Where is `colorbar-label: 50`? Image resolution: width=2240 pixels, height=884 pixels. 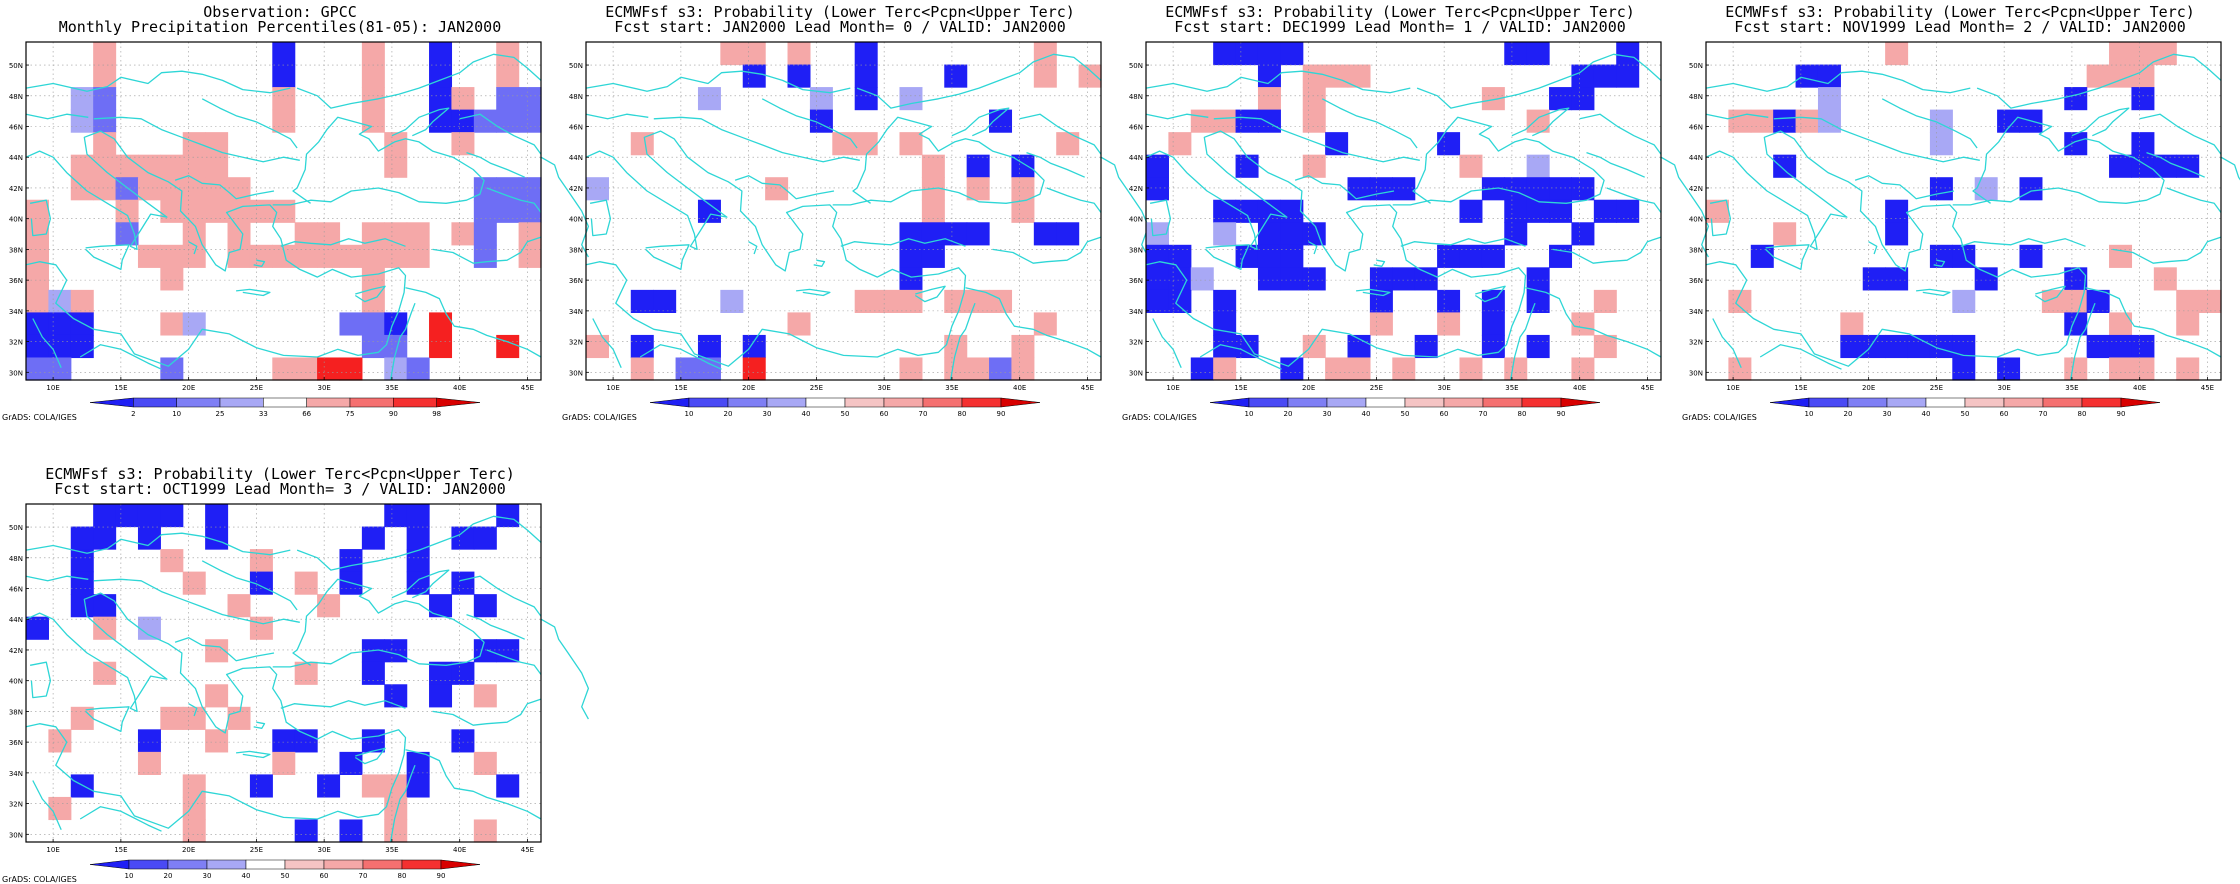
colorbar-label: 50 is located at coordinates (1965, 414).